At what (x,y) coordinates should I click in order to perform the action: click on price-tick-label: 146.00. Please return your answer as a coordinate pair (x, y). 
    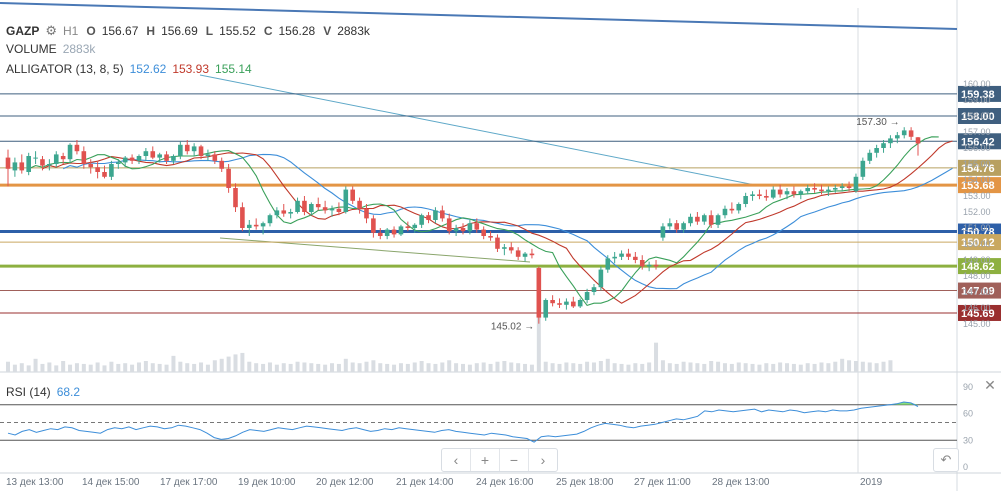
    Looking at the image, I should click on (977, 308).